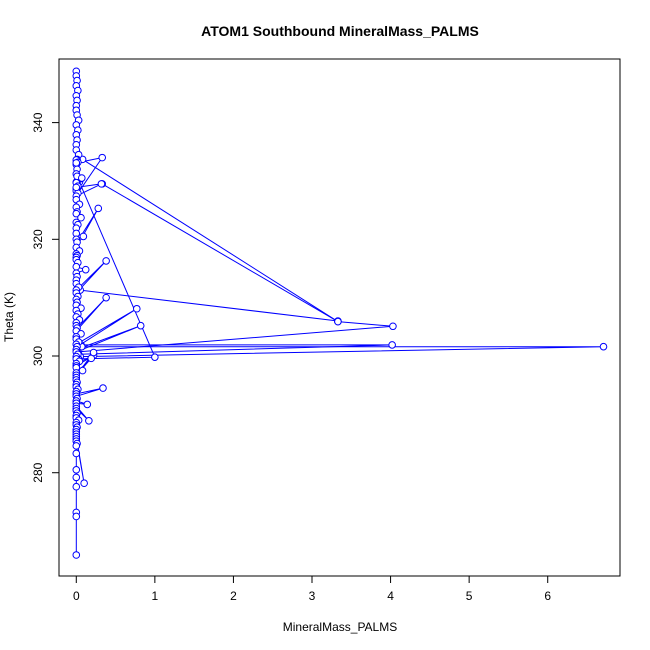 Image resolution: width=650 pixels, height=650 pixels. Describe the element at coordinates (9, 317) in the screenshot. I see `y-axis-label: Theta (K)` at that location.